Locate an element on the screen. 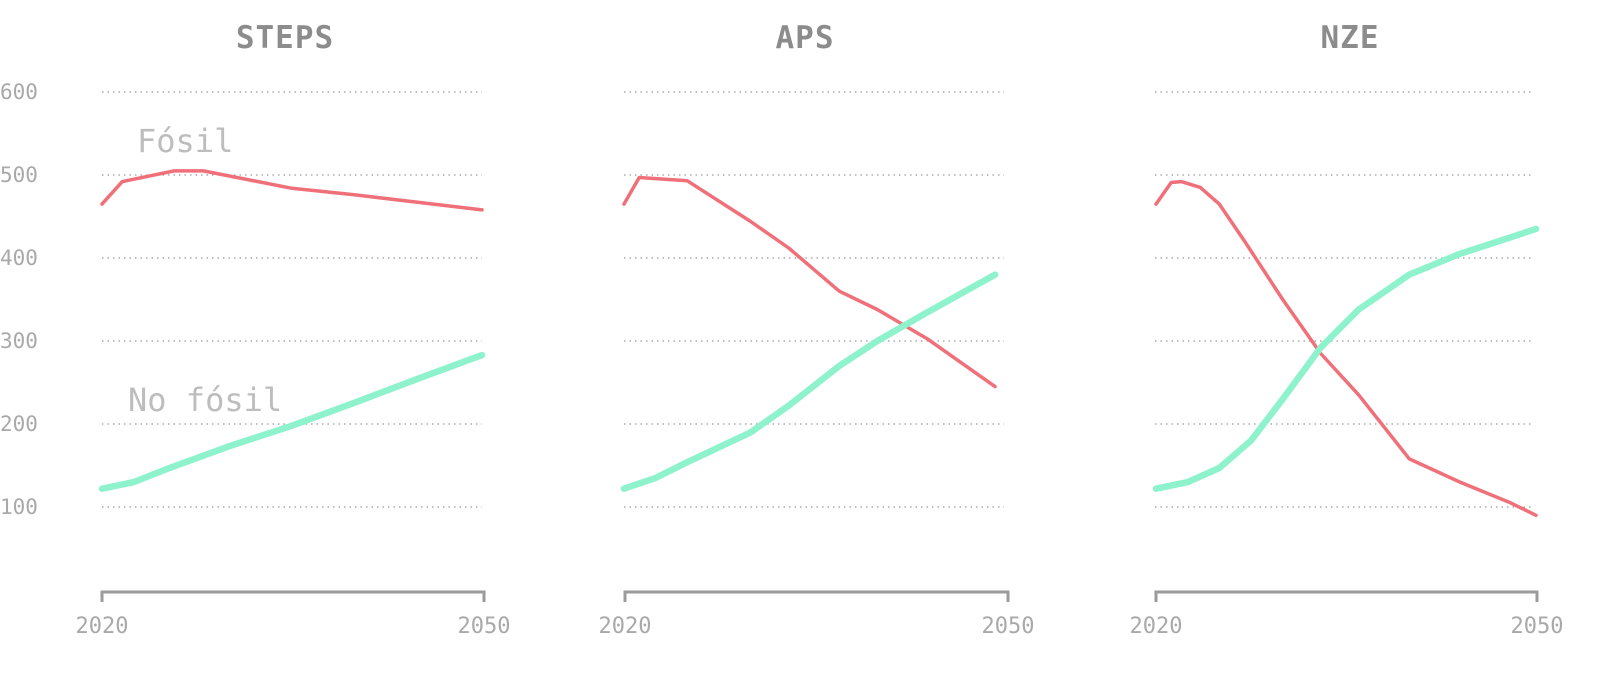  panel-title: NZE is located at coordinates (1350, 38).